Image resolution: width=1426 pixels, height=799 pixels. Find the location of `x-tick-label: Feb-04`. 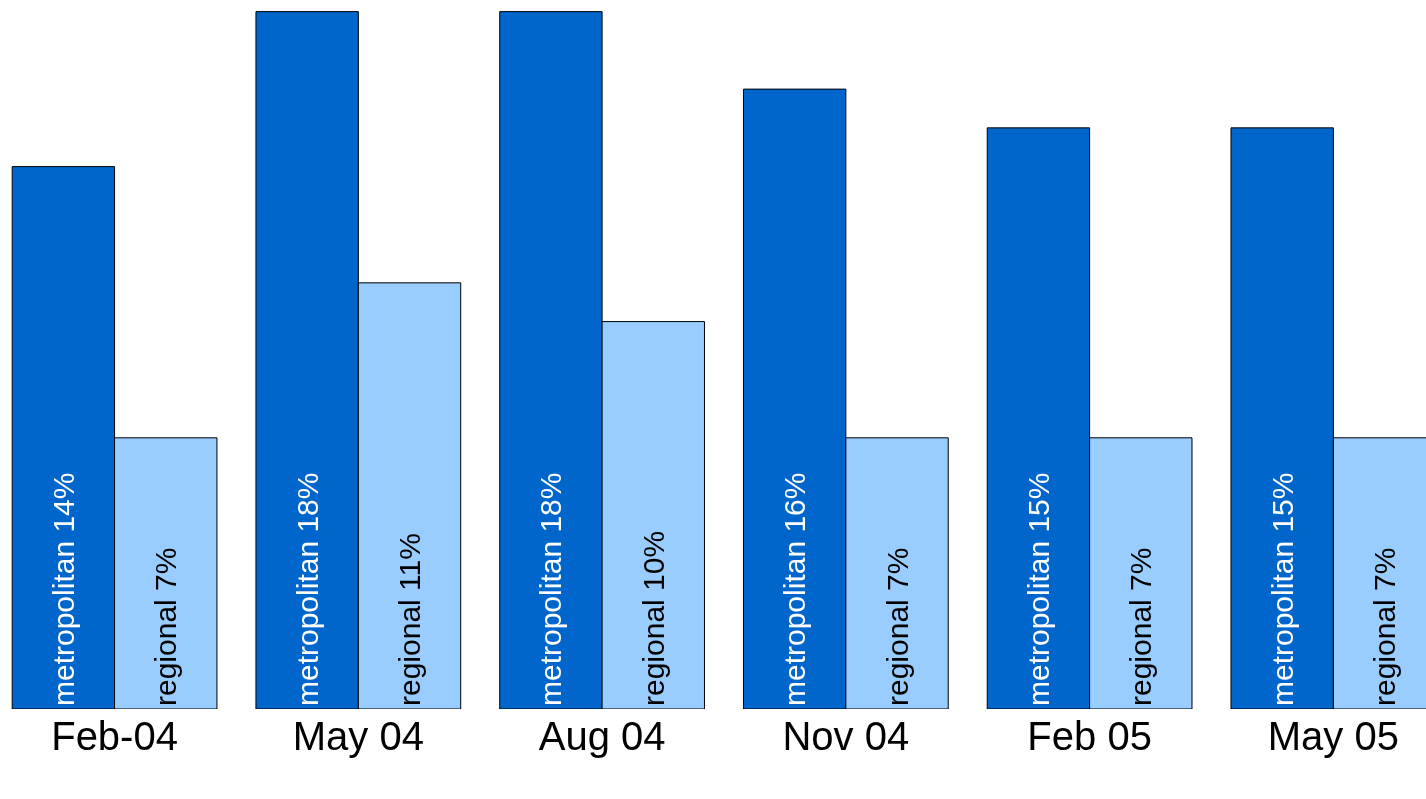

x-tick-label: Feb-04 is located at coordinates (114, 736).